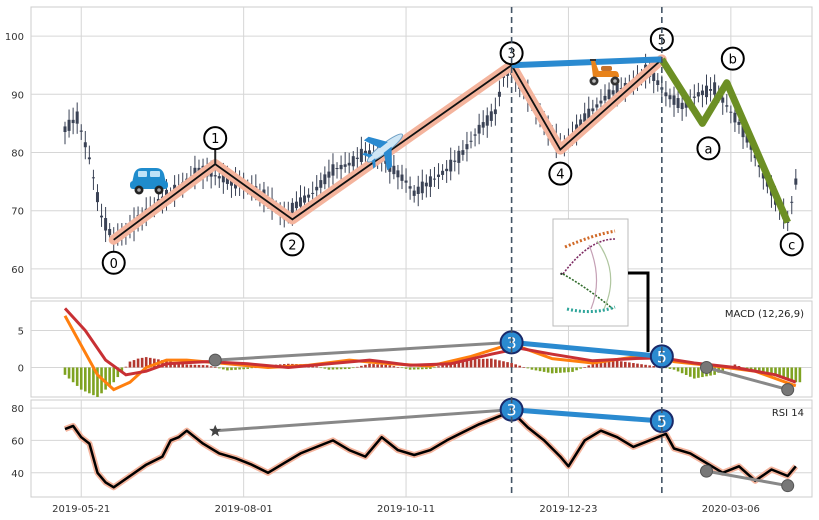 The image size is (819, 520). Describe the element at coordinates (764, 314) in the screenshot. I see `macd-panel-label: MACD (12,26,9)` at that location.